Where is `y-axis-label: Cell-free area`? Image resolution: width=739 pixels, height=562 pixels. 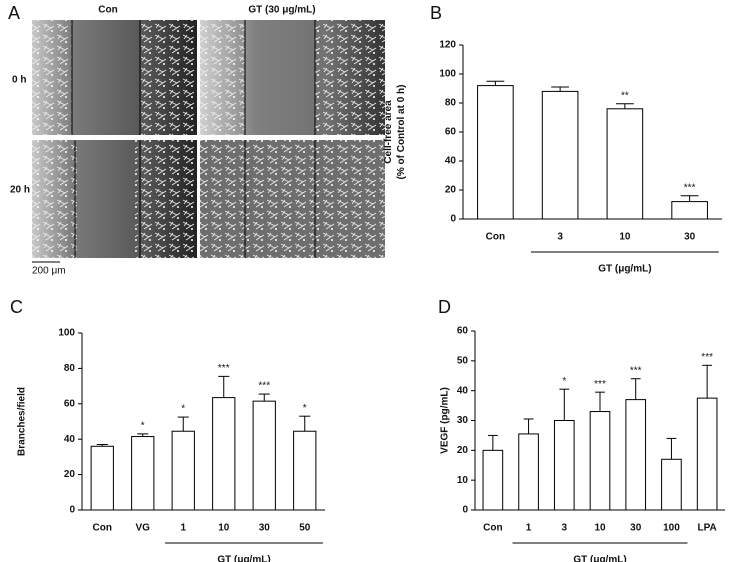 y-axis-label: Cell-free area is located at coordinates (388, 132).